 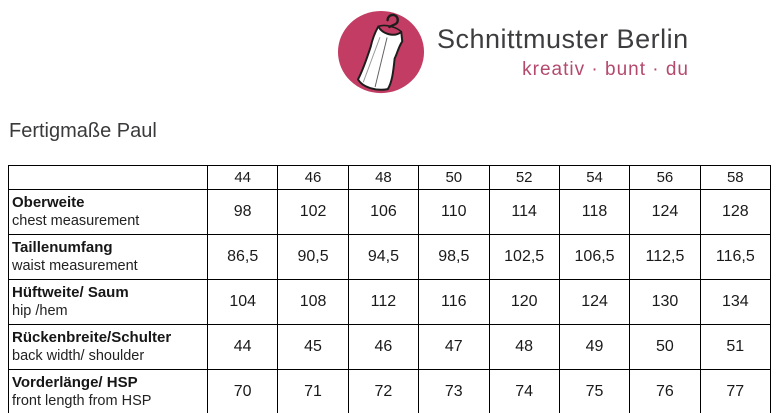 What do you see at coordinates (70, 292) in the screenshot?
I see `row-label-de: Hüftweite/ Saum` at bounding box center [70, 292].